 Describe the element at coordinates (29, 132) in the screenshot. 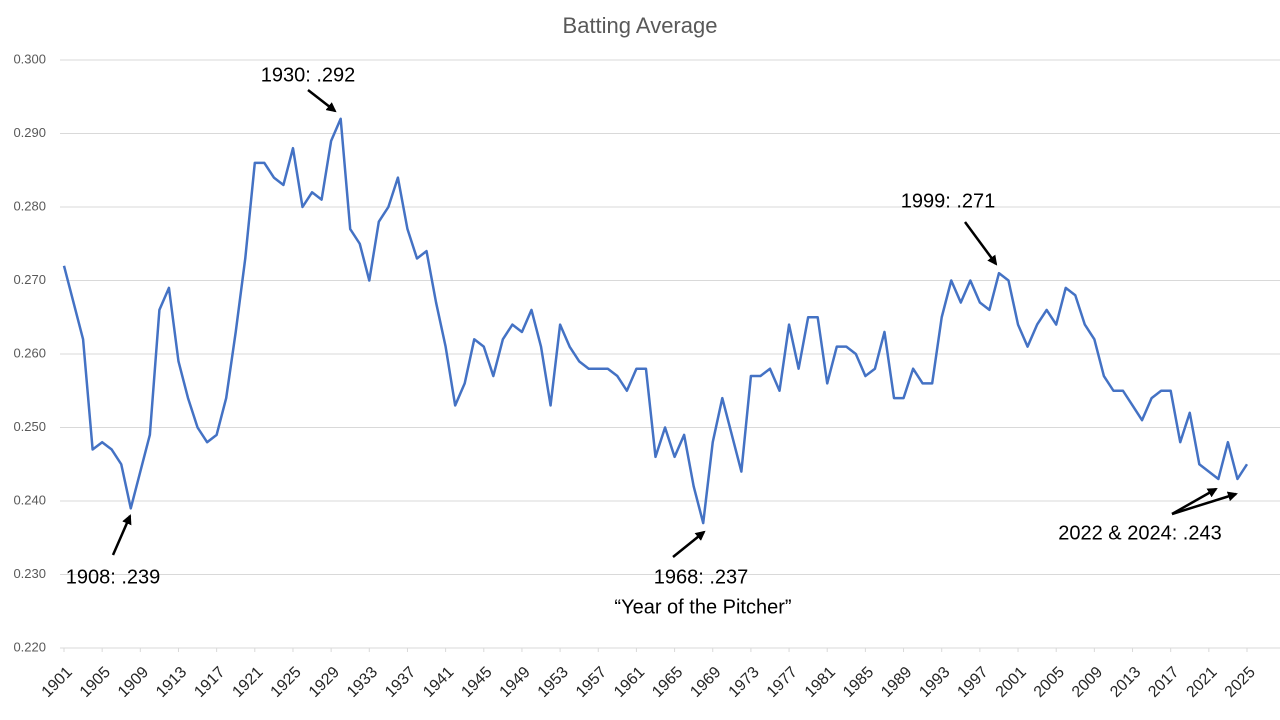

I see `y-tick-label: 0.290` at that location.